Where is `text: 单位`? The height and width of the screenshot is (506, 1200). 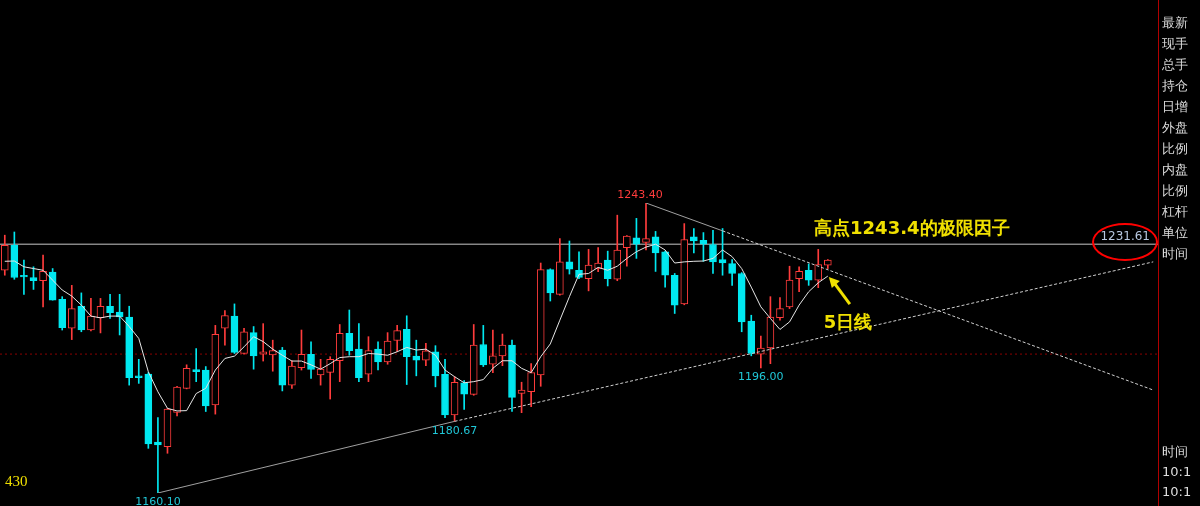
text: 单位 is located at coordinates (1175, 233).